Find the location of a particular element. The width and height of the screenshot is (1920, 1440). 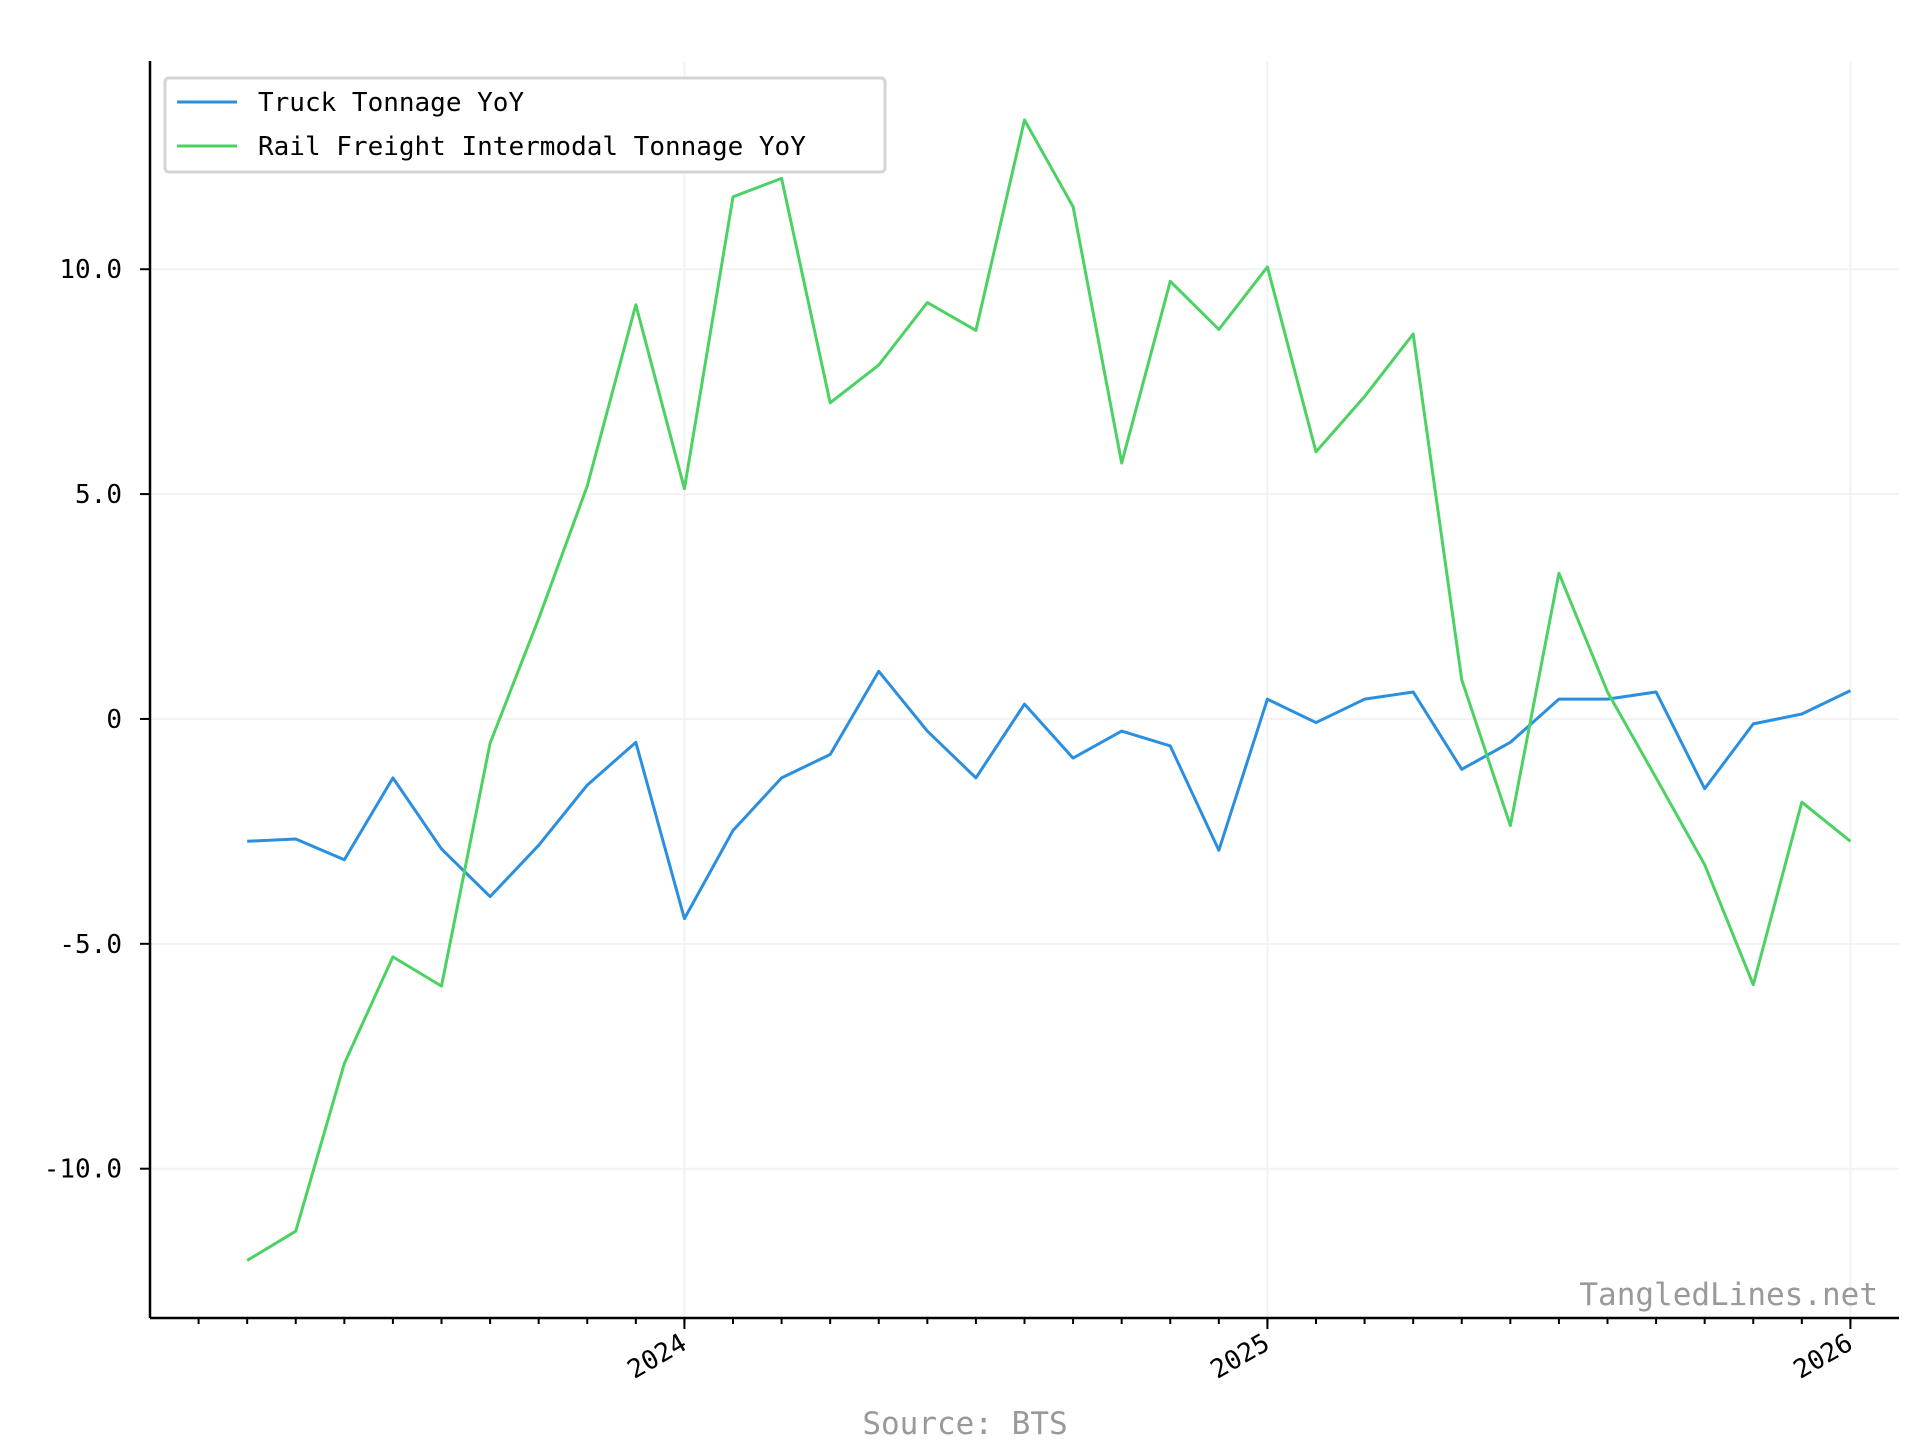

watermark: TangledLines.net is located at coordinates (1728, 1295).